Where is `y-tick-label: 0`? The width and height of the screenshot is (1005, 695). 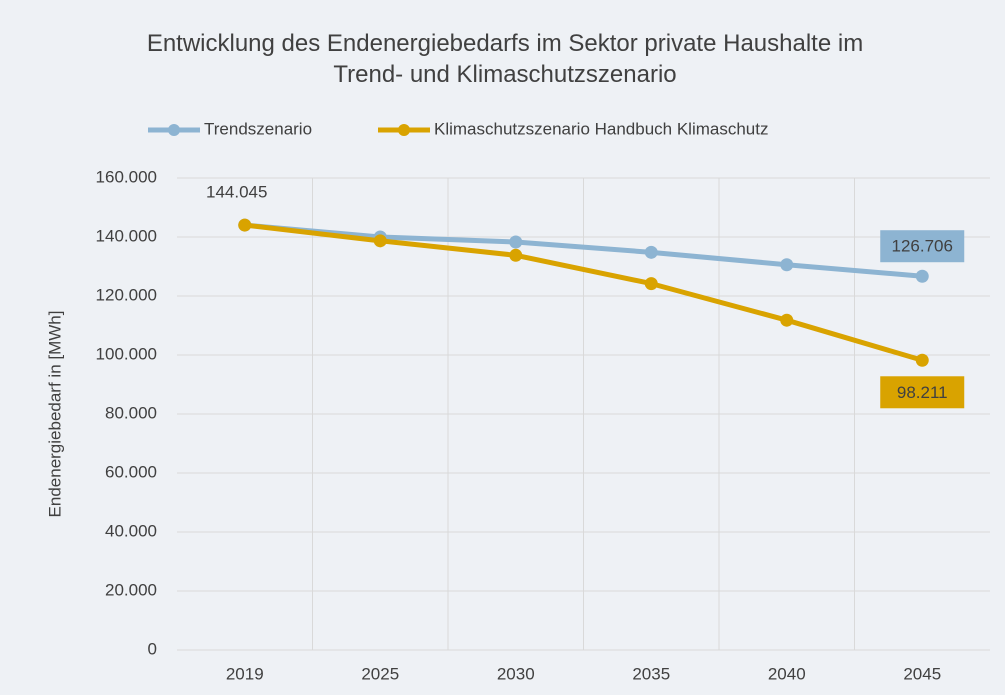
y-tick-label: 0 is located at coordinates (152, 648).